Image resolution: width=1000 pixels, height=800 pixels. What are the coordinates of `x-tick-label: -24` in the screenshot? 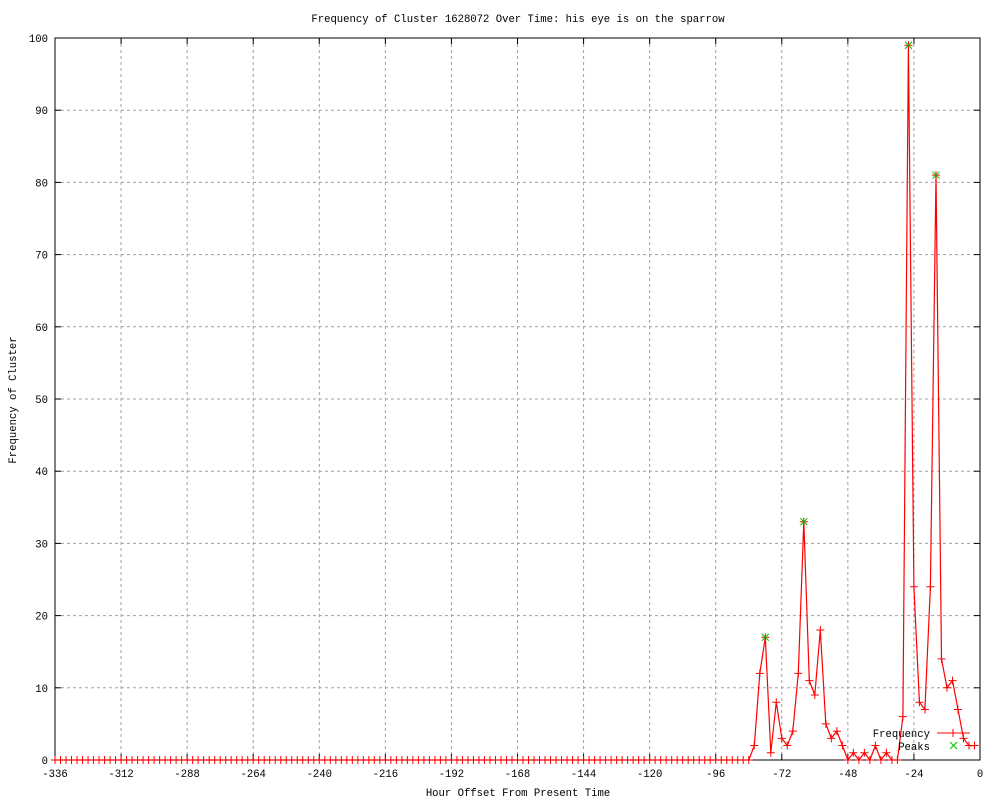 It's located at (913, 775).